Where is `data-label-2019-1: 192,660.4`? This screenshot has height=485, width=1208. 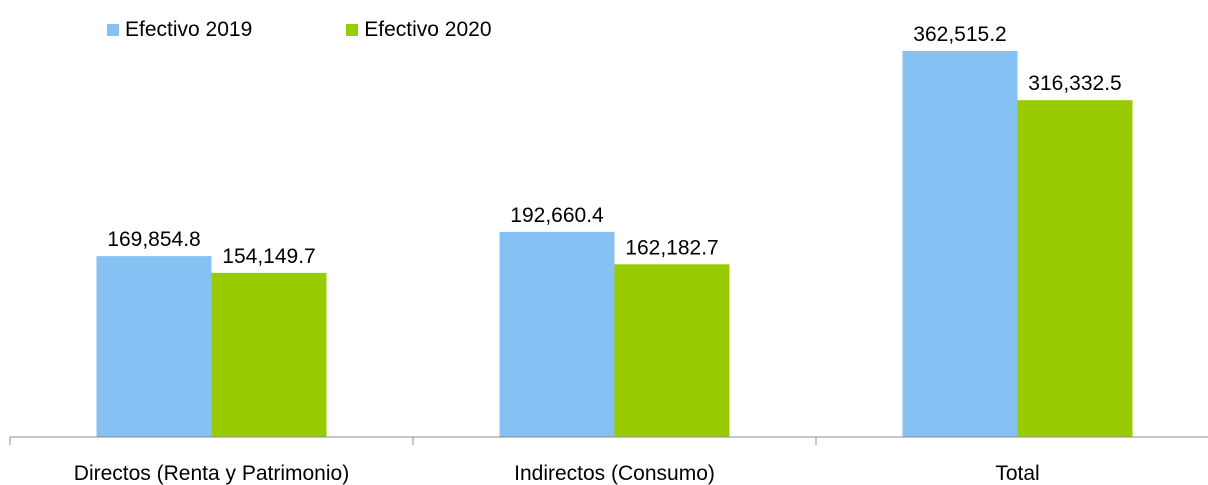
data-label-2019-1: 192,660.4 is located at coordinates (557, 215).